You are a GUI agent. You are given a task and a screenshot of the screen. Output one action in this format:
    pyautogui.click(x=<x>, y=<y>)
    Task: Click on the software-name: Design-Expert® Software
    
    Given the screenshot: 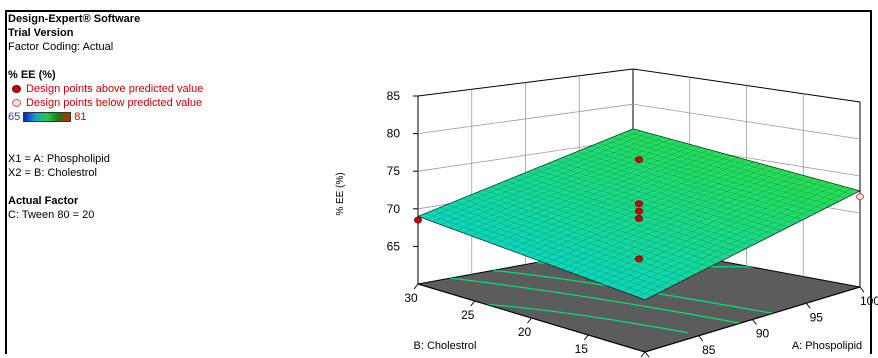 What is the action you would take?
    pyautogui.click(x=74, y=19)
    